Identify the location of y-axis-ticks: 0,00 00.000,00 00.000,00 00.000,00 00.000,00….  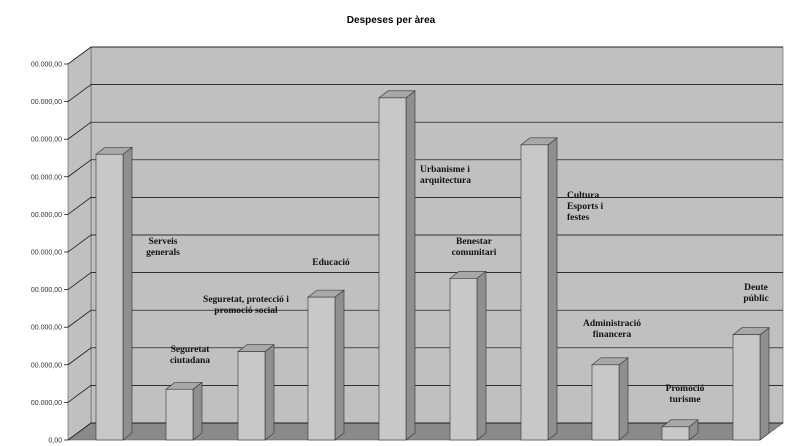
(49, 253).